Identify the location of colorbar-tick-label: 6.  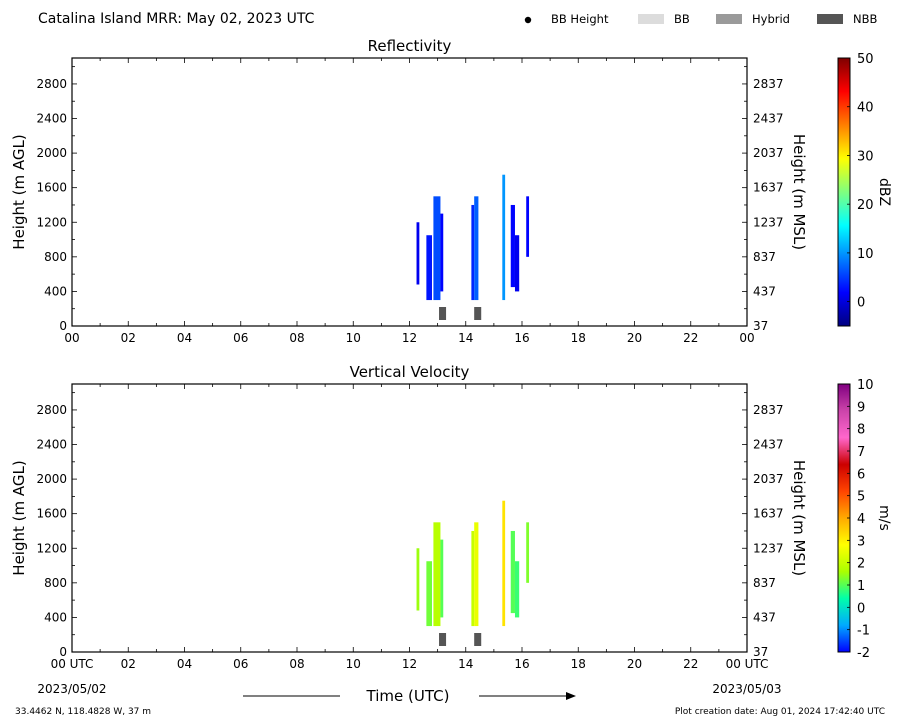
(861, 474).